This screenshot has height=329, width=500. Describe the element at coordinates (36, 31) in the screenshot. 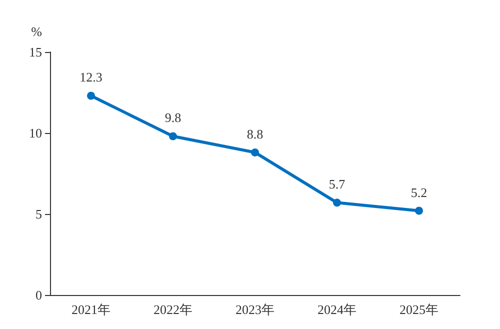

I see `y-axis-title: %` at that location.